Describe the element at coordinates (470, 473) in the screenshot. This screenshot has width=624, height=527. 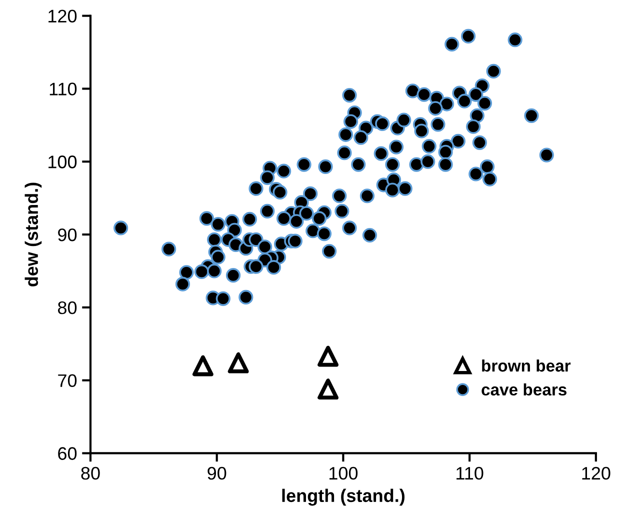
I see `x-tick-label: 110` at that location.